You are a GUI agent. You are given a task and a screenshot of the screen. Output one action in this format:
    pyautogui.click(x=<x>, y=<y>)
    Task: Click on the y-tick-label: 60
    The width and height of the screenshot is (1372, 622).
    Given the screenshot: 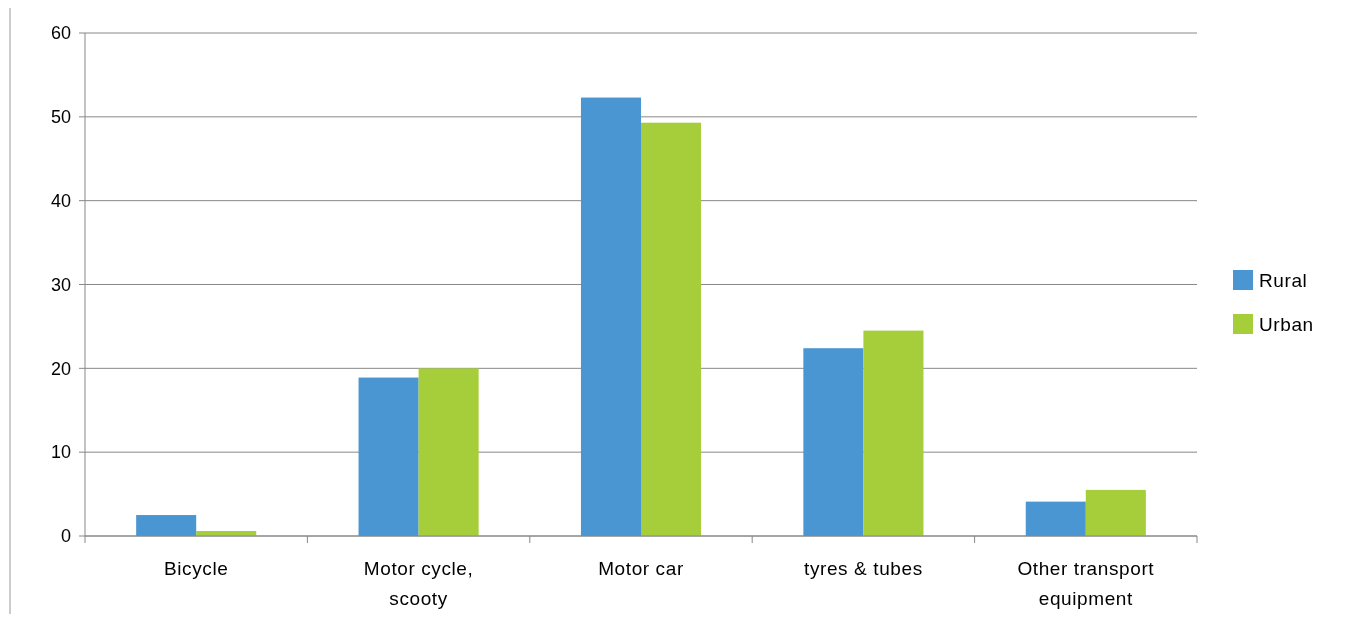 What is the action you would take?
    pyautogui.click(x=60, y=33)
    